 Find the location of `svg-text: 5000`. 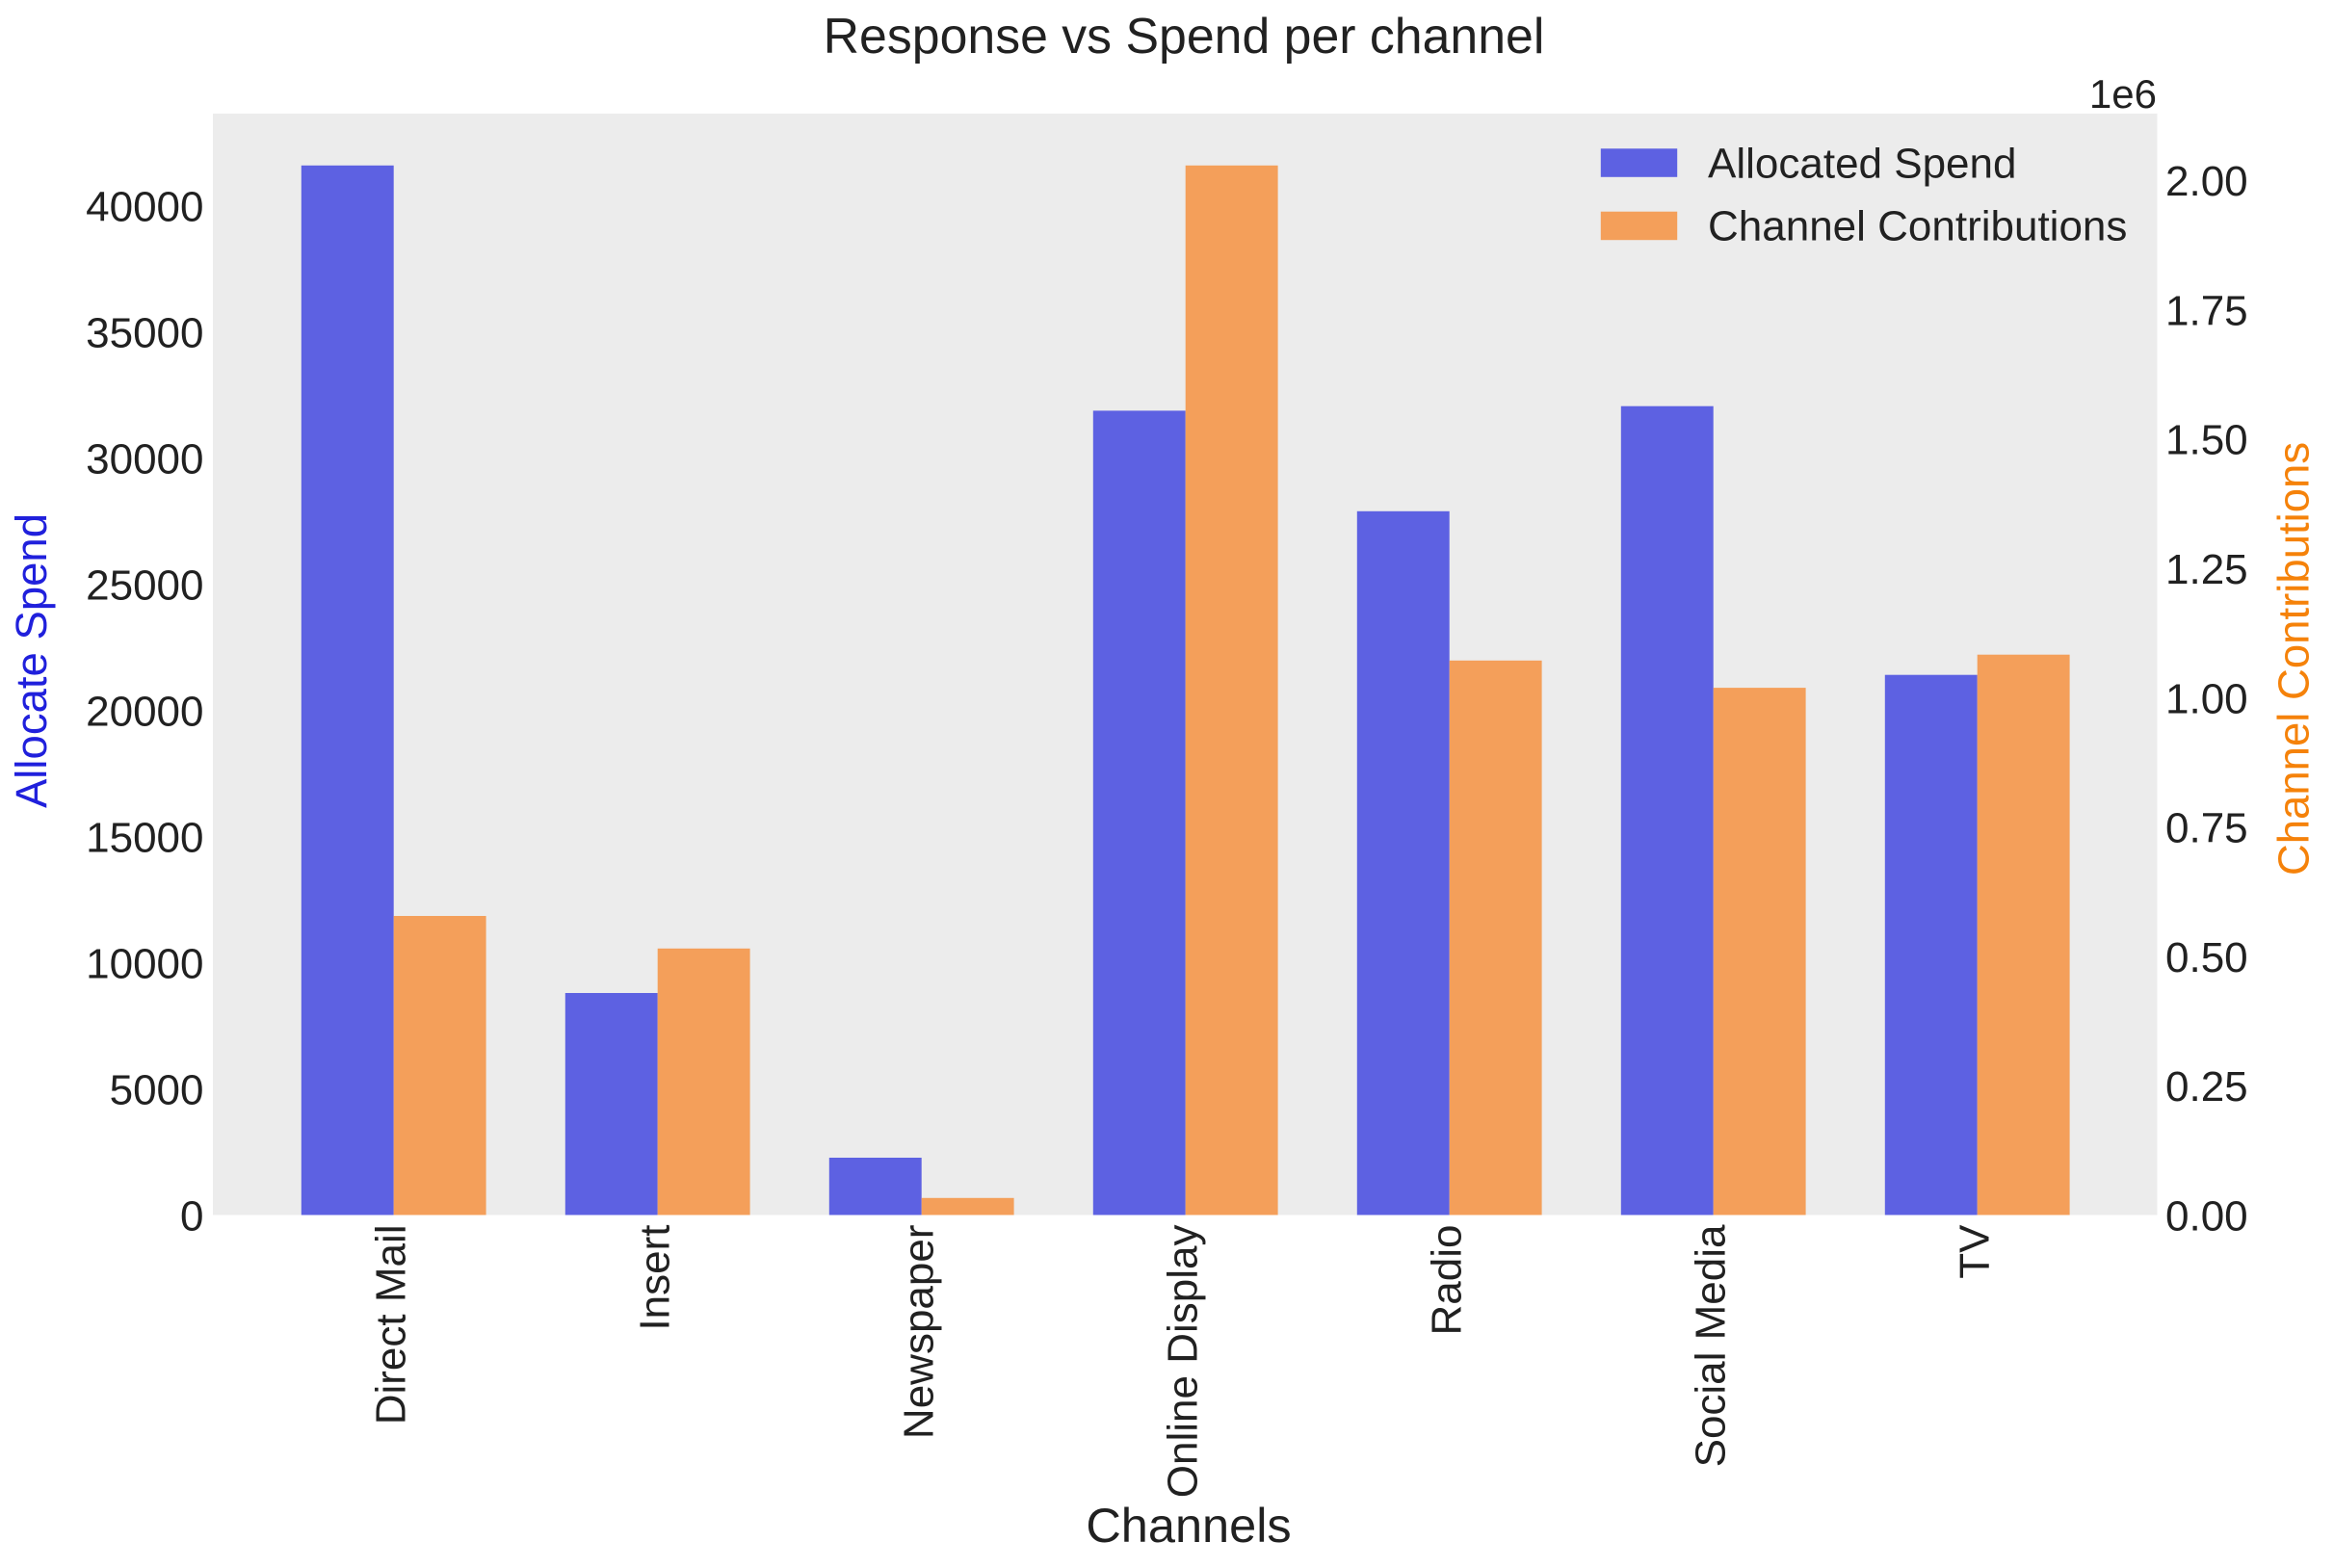

svg-text: 5000 is located at coordinates (157, 1090).